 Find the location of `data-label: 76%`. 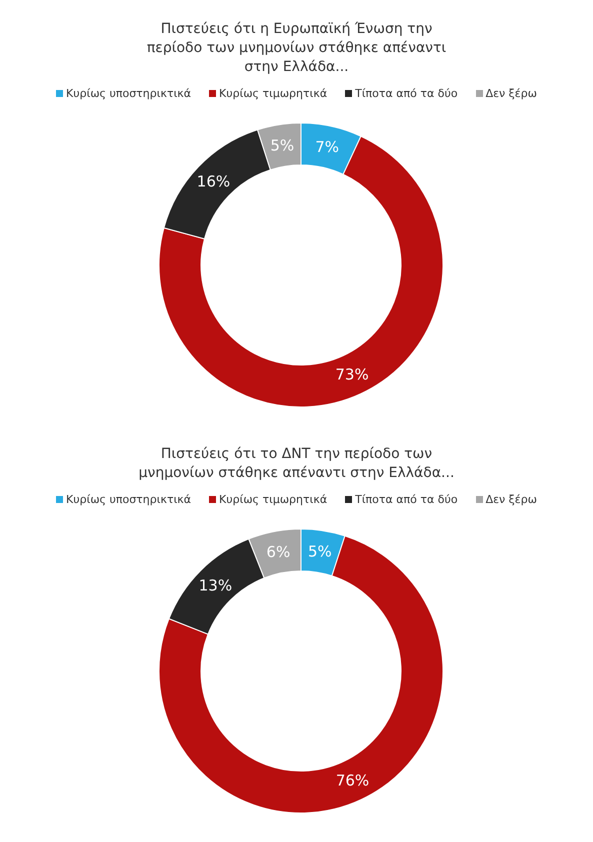

data-label: 76% is located at coordinates (353, 780).